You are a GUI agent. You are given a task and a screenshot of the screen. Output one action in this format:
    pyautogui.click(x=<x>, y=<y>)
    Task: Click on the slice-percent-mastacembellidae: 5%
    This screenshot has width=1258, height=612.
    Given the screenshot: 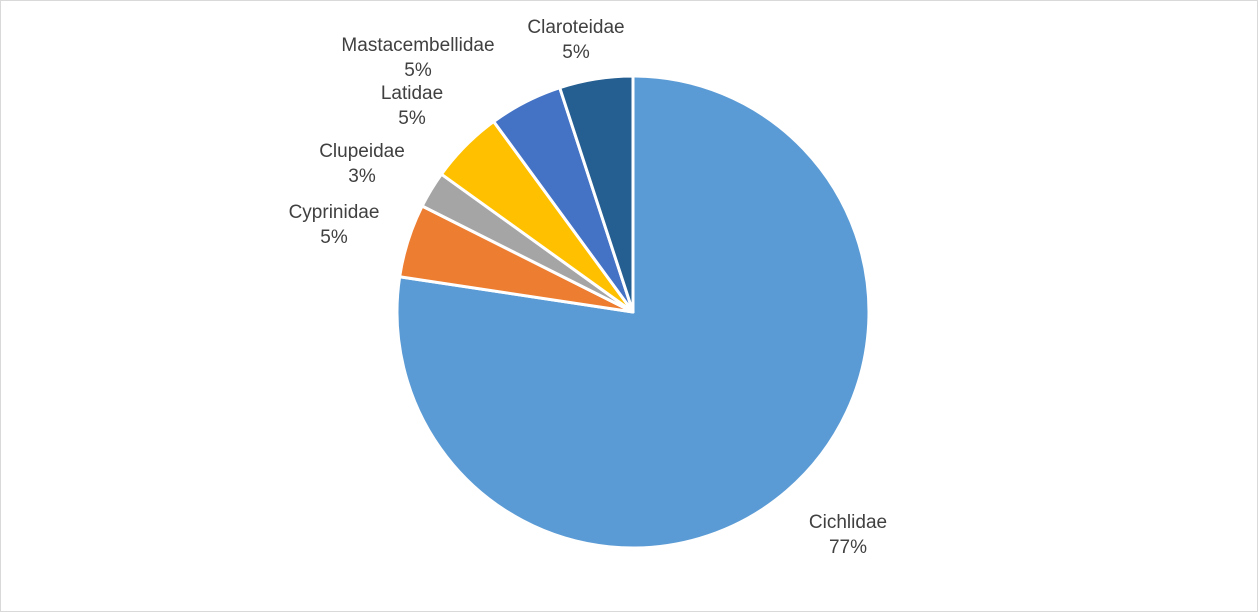 What is the action you would take?
    pyautogui.click(x=418, y=70)
    